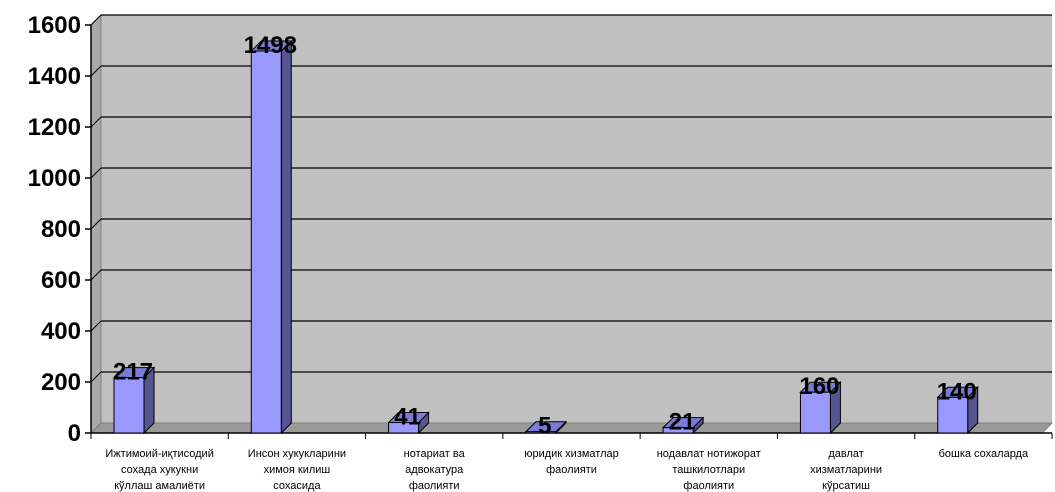 The image size is (1055, 492). Describe the element at coordinates (819, 386) in the screenshot. I see `data-label: 160` at that location.